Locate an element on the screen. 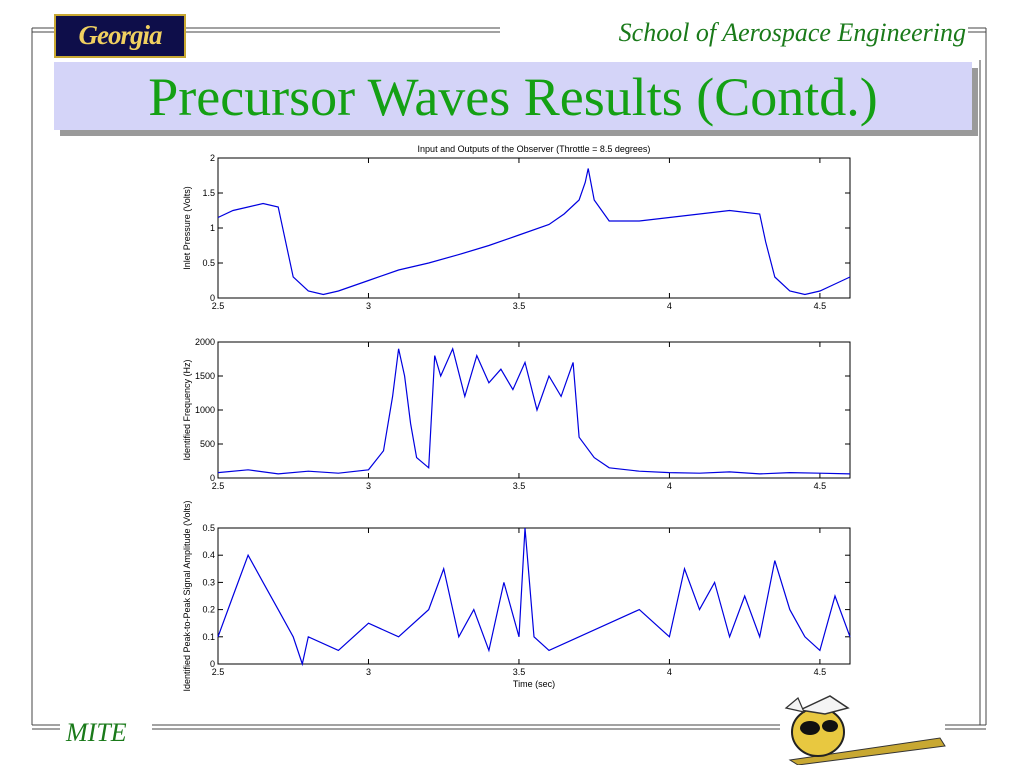 The width and height of the screenshot is (1024, 768). chart-0-ytick-label: 2 is located at coordinates (212, 158).